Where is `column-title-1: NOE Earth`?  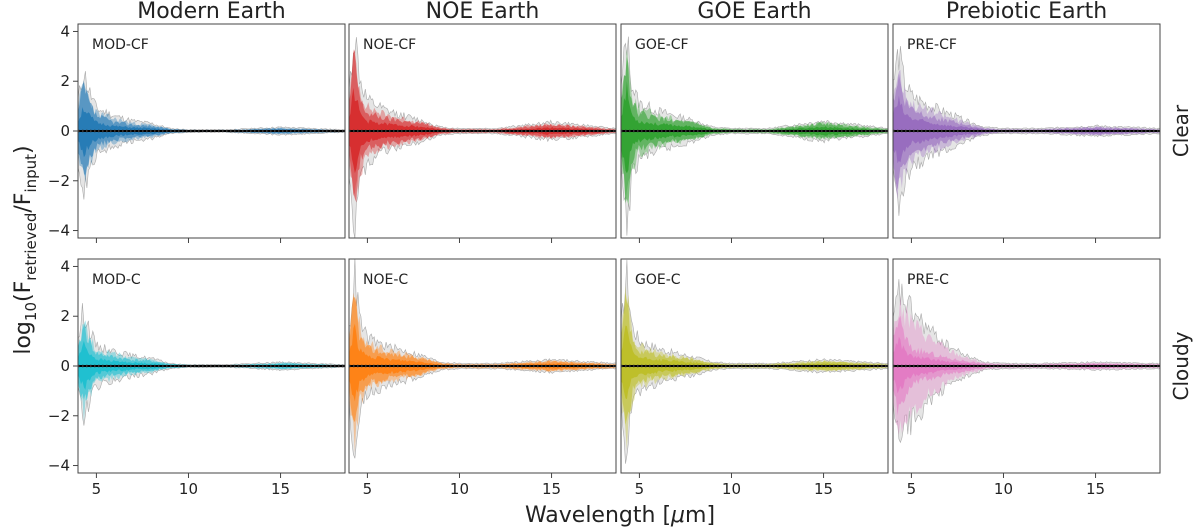
column-title-1: NOE Earth is located at coordinates (483, 12).